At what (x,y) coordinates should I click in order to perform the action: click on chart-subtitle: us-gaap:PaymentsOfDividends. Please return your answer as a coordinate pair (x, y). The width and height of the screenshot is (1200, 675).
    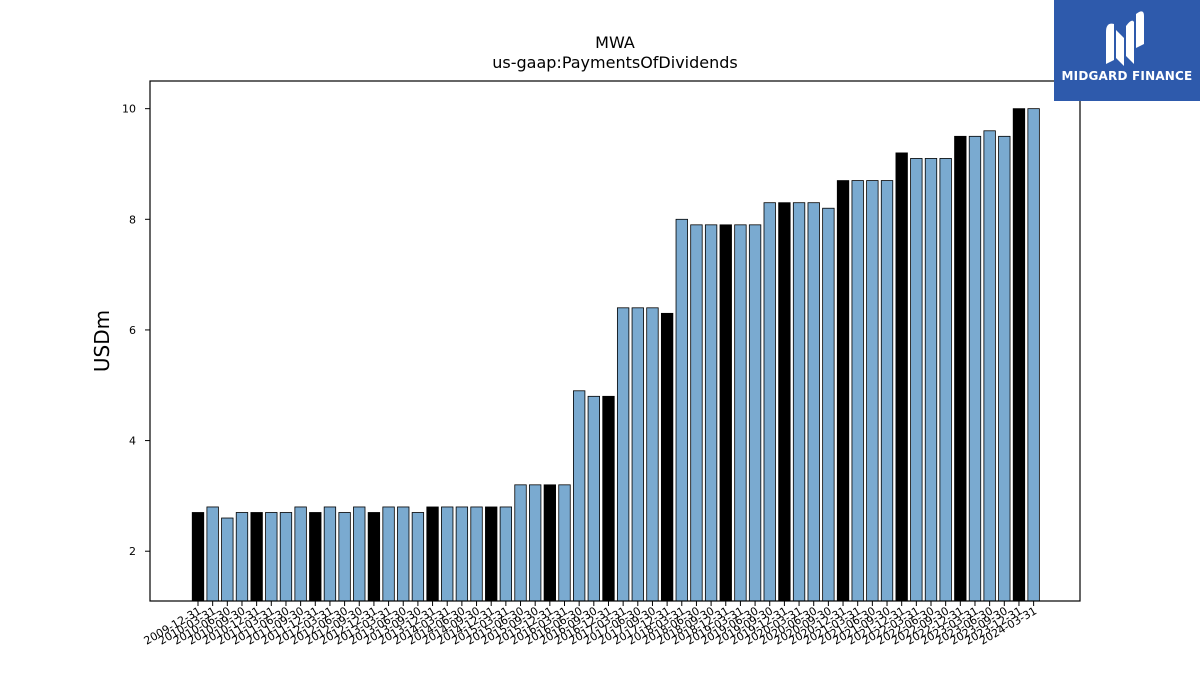
    Looking at the image, I should click on (615, 62).